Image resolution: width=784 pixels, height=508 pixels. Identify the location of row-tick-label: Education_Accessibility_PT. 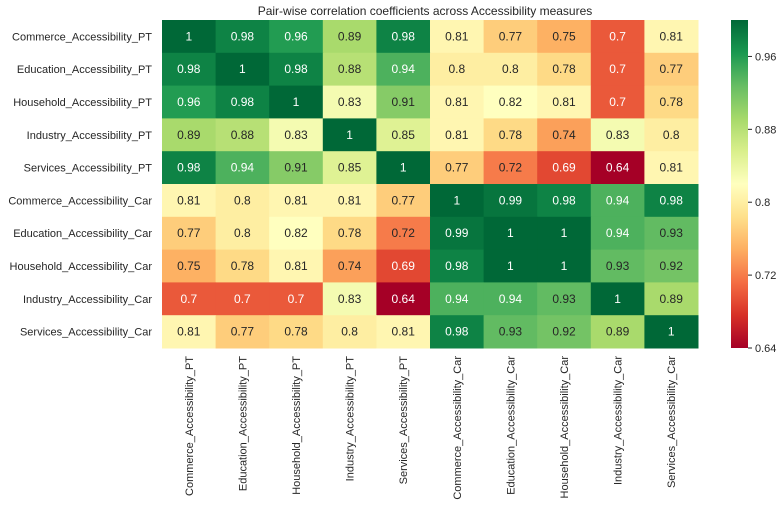
(84, 70).